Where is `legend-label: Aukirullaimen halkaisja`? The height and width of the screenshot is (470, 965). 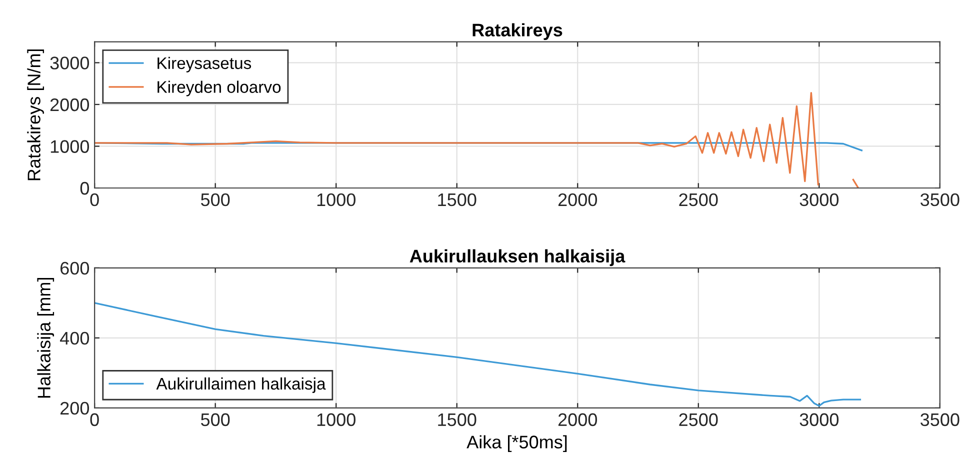 legend-label: Aukirullaimen halkaisja is located at coordinates (241, 385).